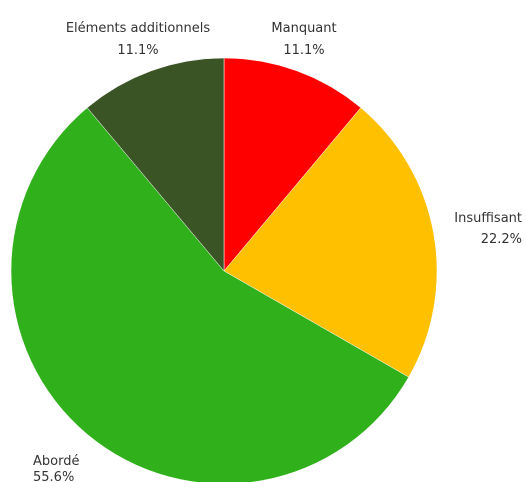 This screenshot has width=526, height=482. Describe the element at coordinates (137, 50) in the screenshot. I see `label-elements-additionnels-percent: 11.1%` at that location.